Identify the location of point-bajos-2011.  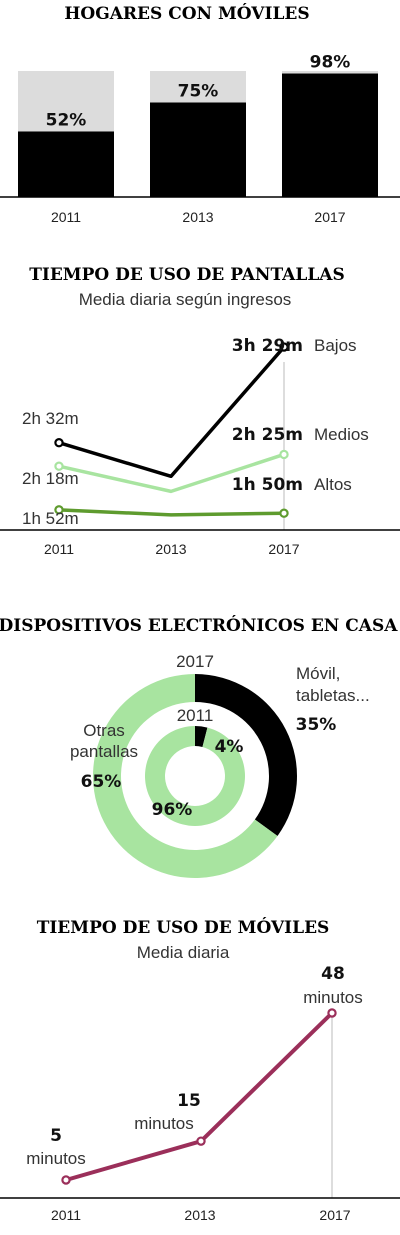
(59, 443).